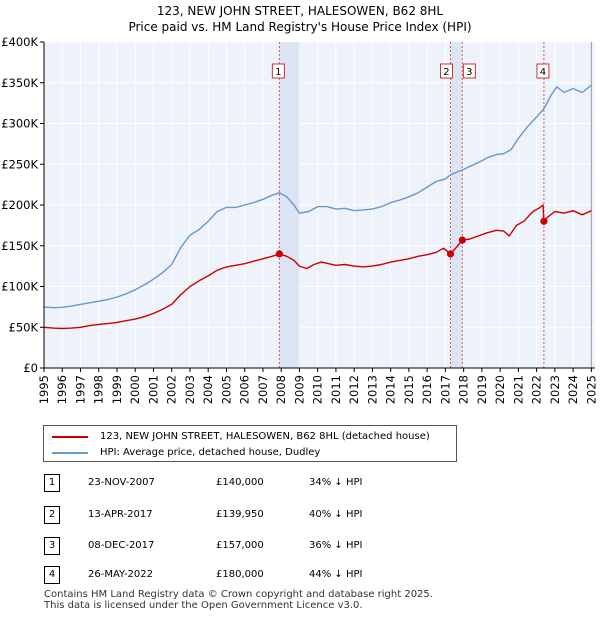 The image size is (600, 620). Describe the element at coordinates (263, 389) in the screenshot. I see `x-tick-label: 2007` at that location.